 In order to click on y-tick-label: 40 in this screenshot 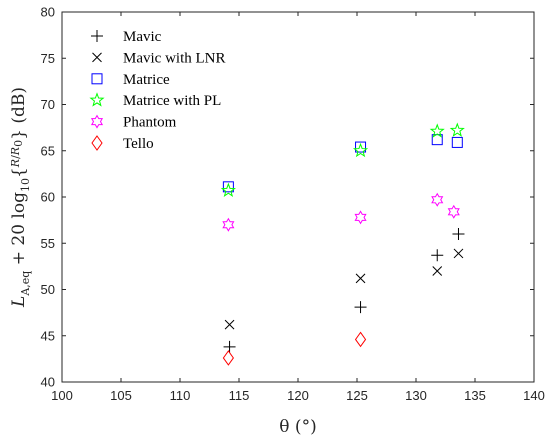, I will do `click(48, 382)`.